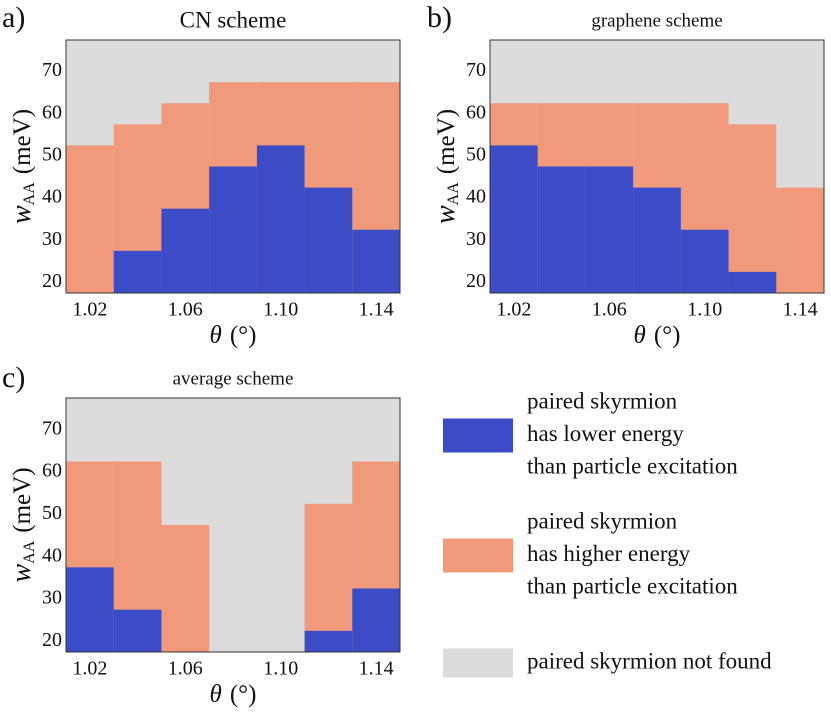  I want to click on panel-label: b), so click(439, 17).